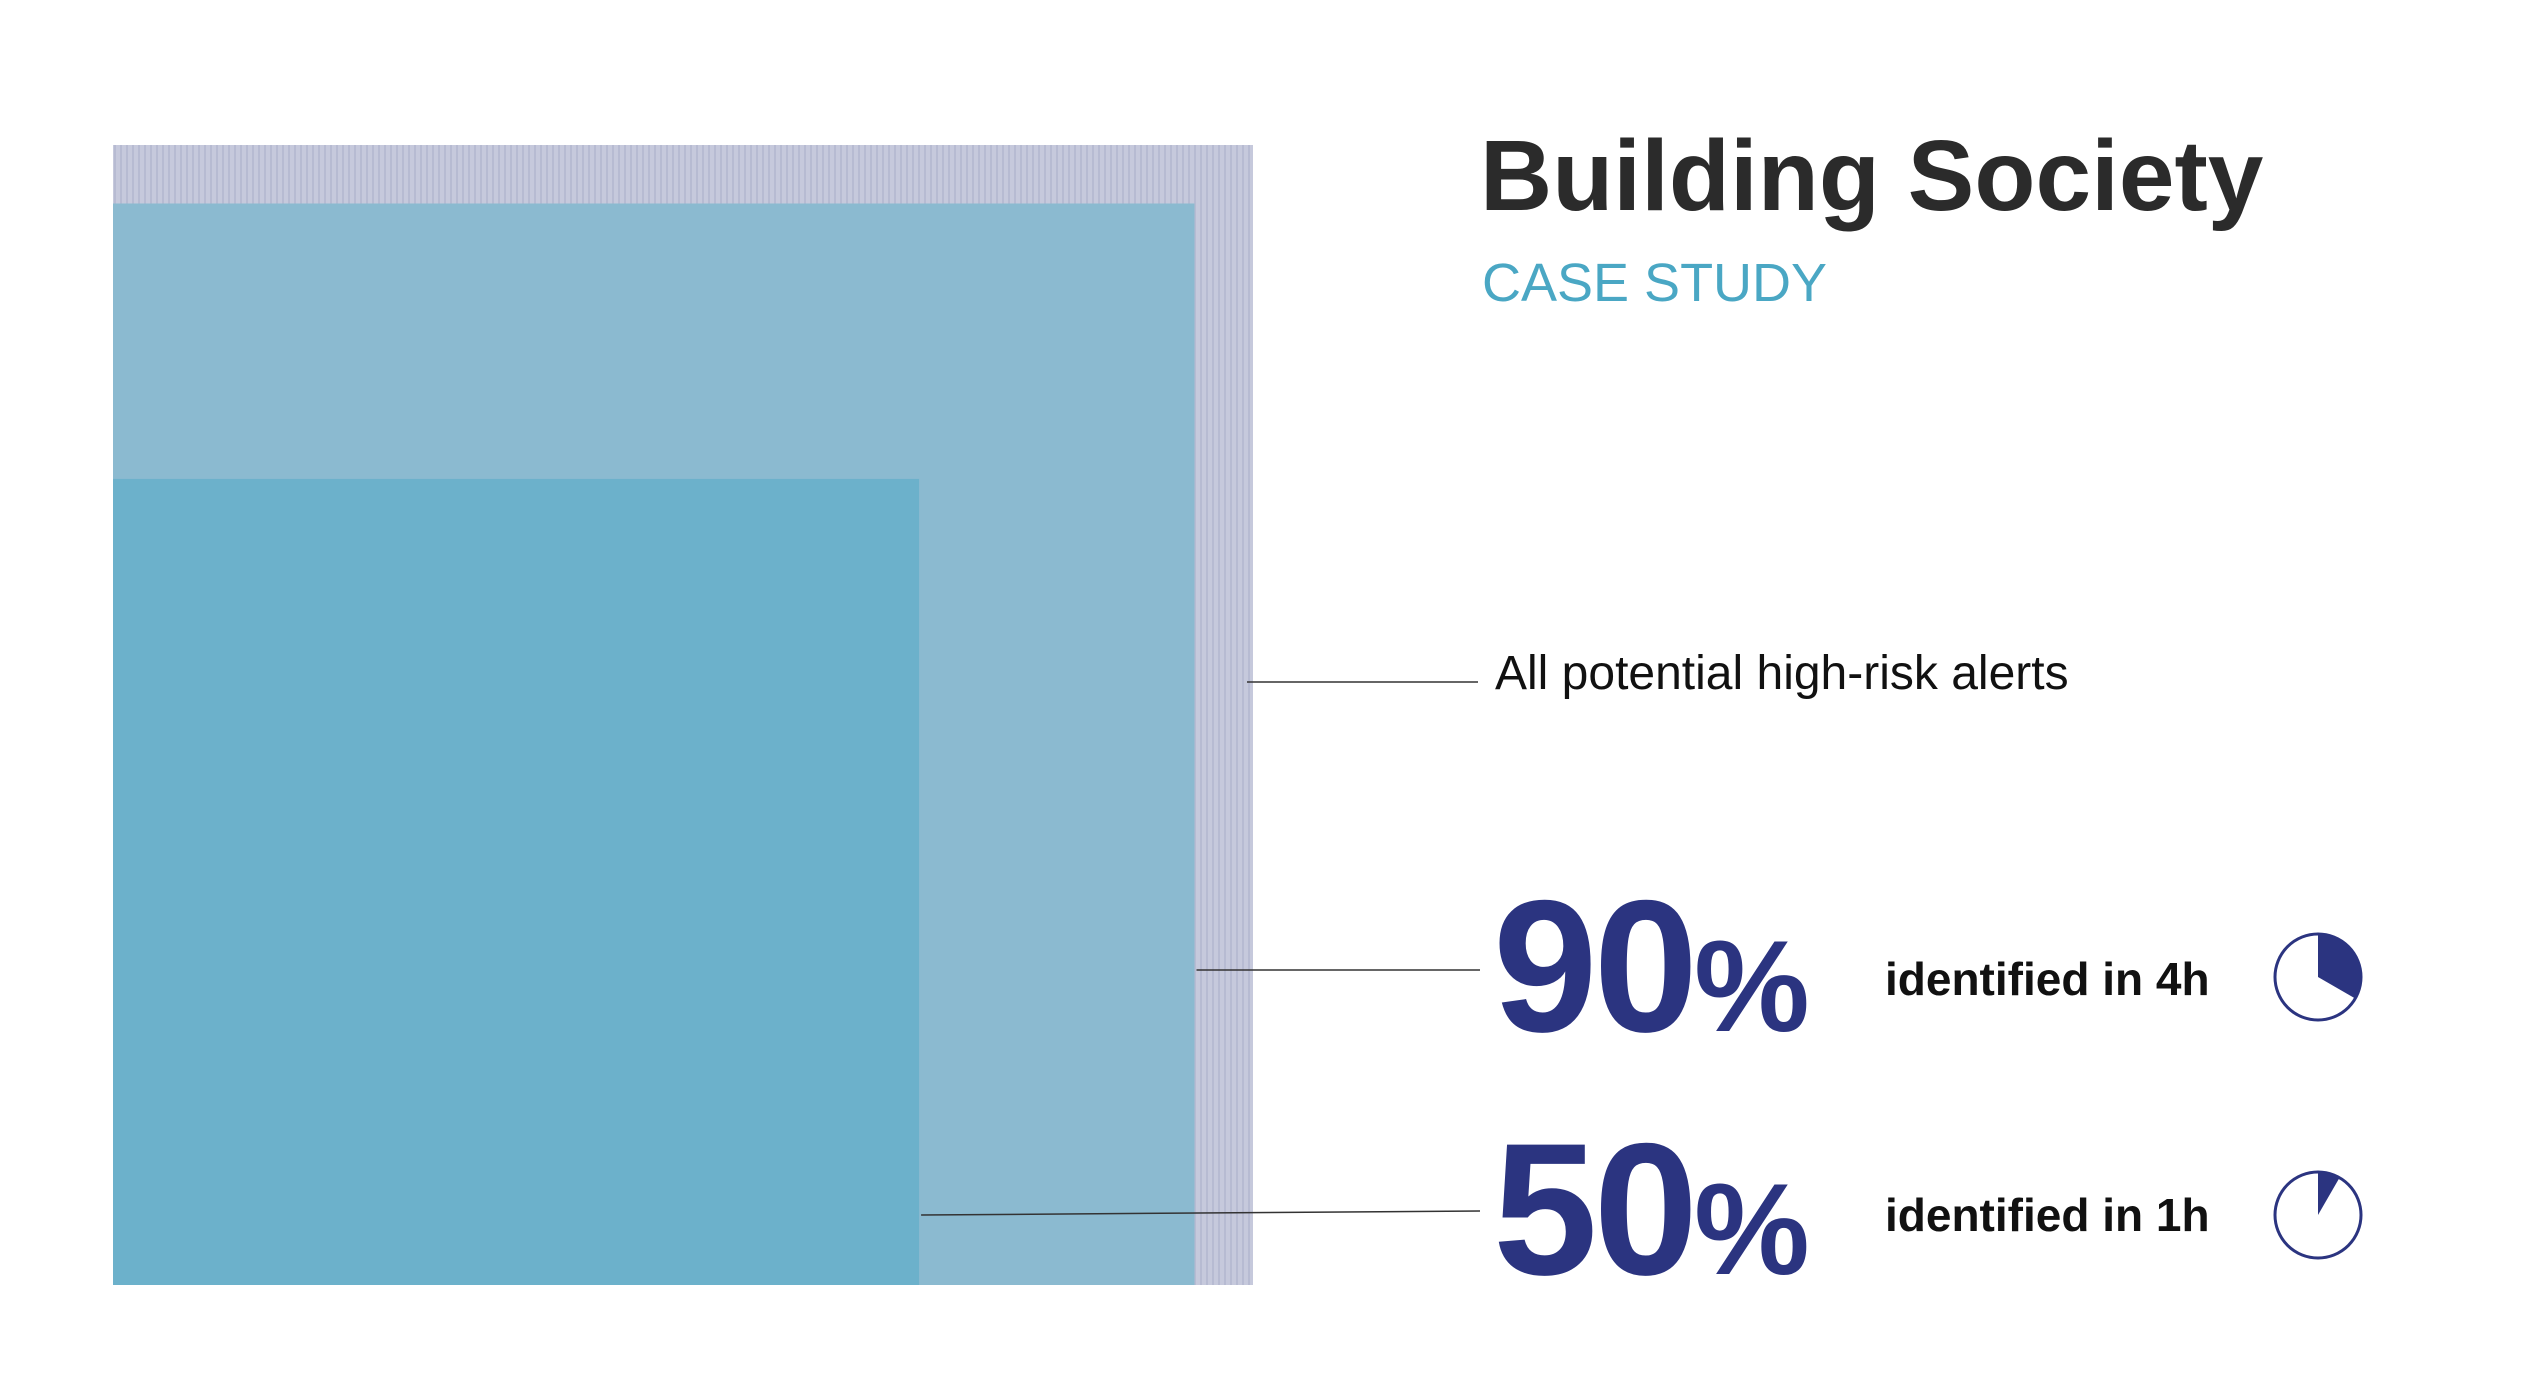 This screenshot has height=1396, width=2522. Describe the element at coordinates (2318, 1215) in the screenshot. I see `clock-1h-icon` at that location.